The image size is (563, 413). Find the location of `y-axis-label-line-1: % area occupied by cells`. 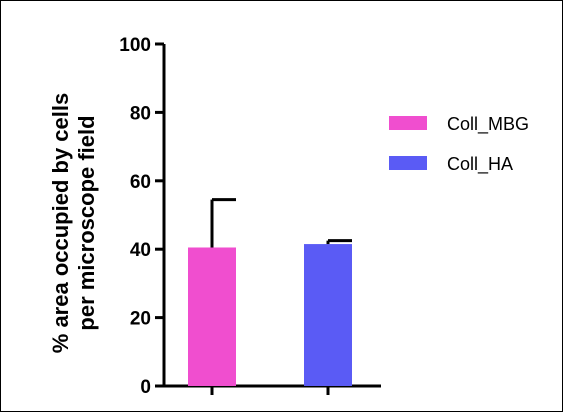

y-axis-label-line-1: % area occupied by cells is located at coordinates (60, 223).